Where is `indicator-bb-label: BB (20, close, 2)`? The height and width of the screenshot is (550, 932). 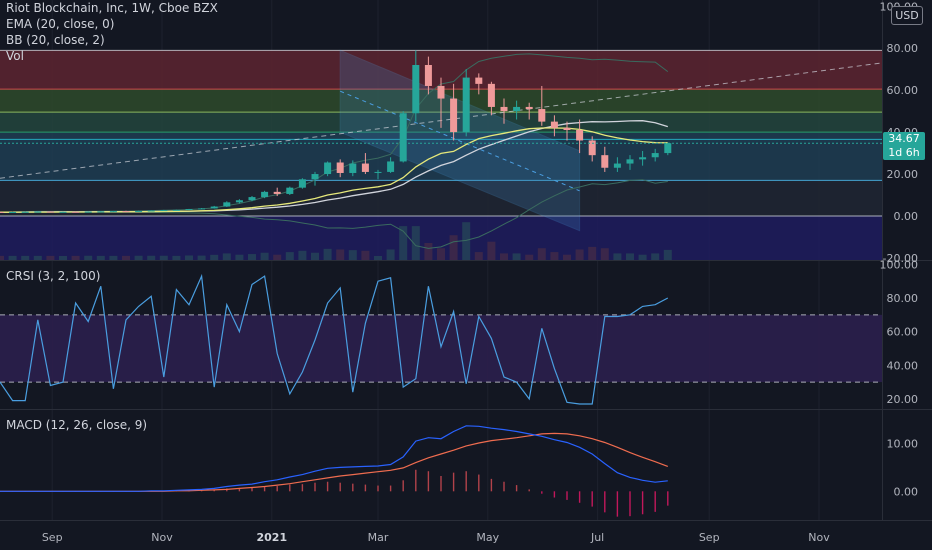 indicator-bb-label: BB (20, close, 2) is located at coordinates (55, 40).